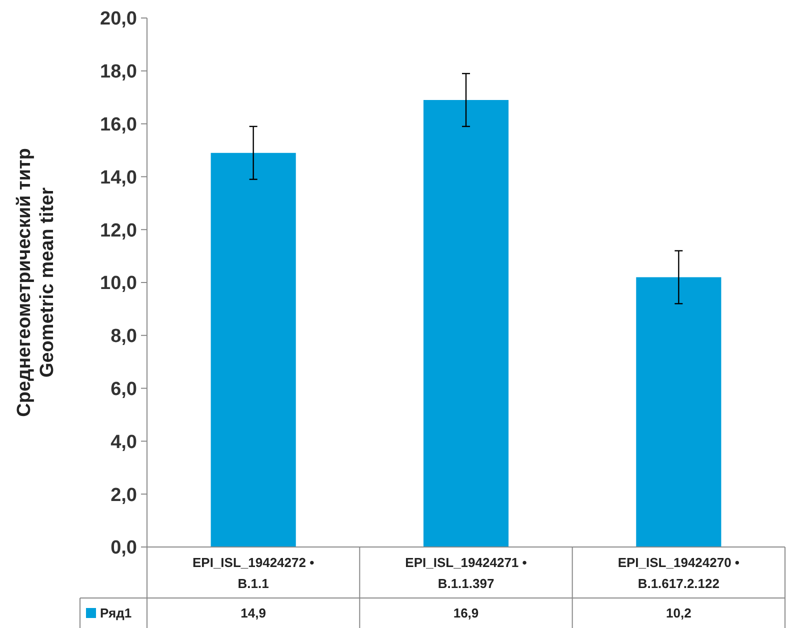 The height and width of the screenshot is (628, 790). I want to click on y-tick-label: 6,0, so click(123, 389).